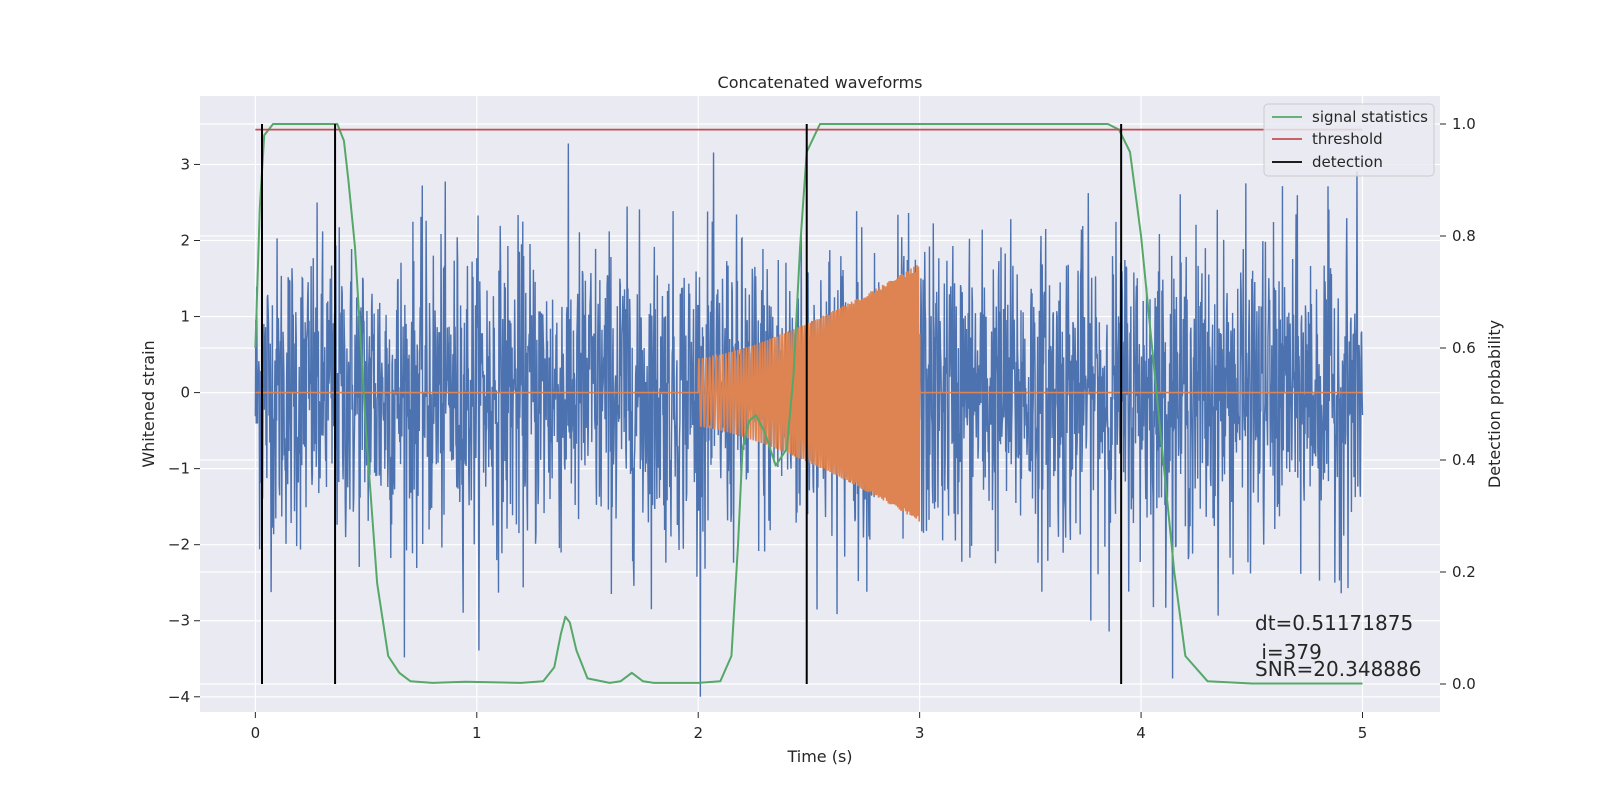  I want to click on x-tick-label: 5, so click(1363, 733).